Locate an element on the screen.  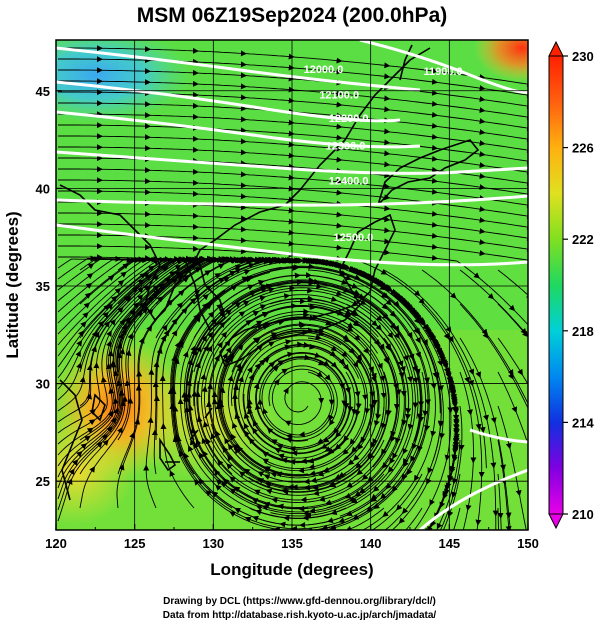
contour-12500-southeast is located at coordinates (498, 436).